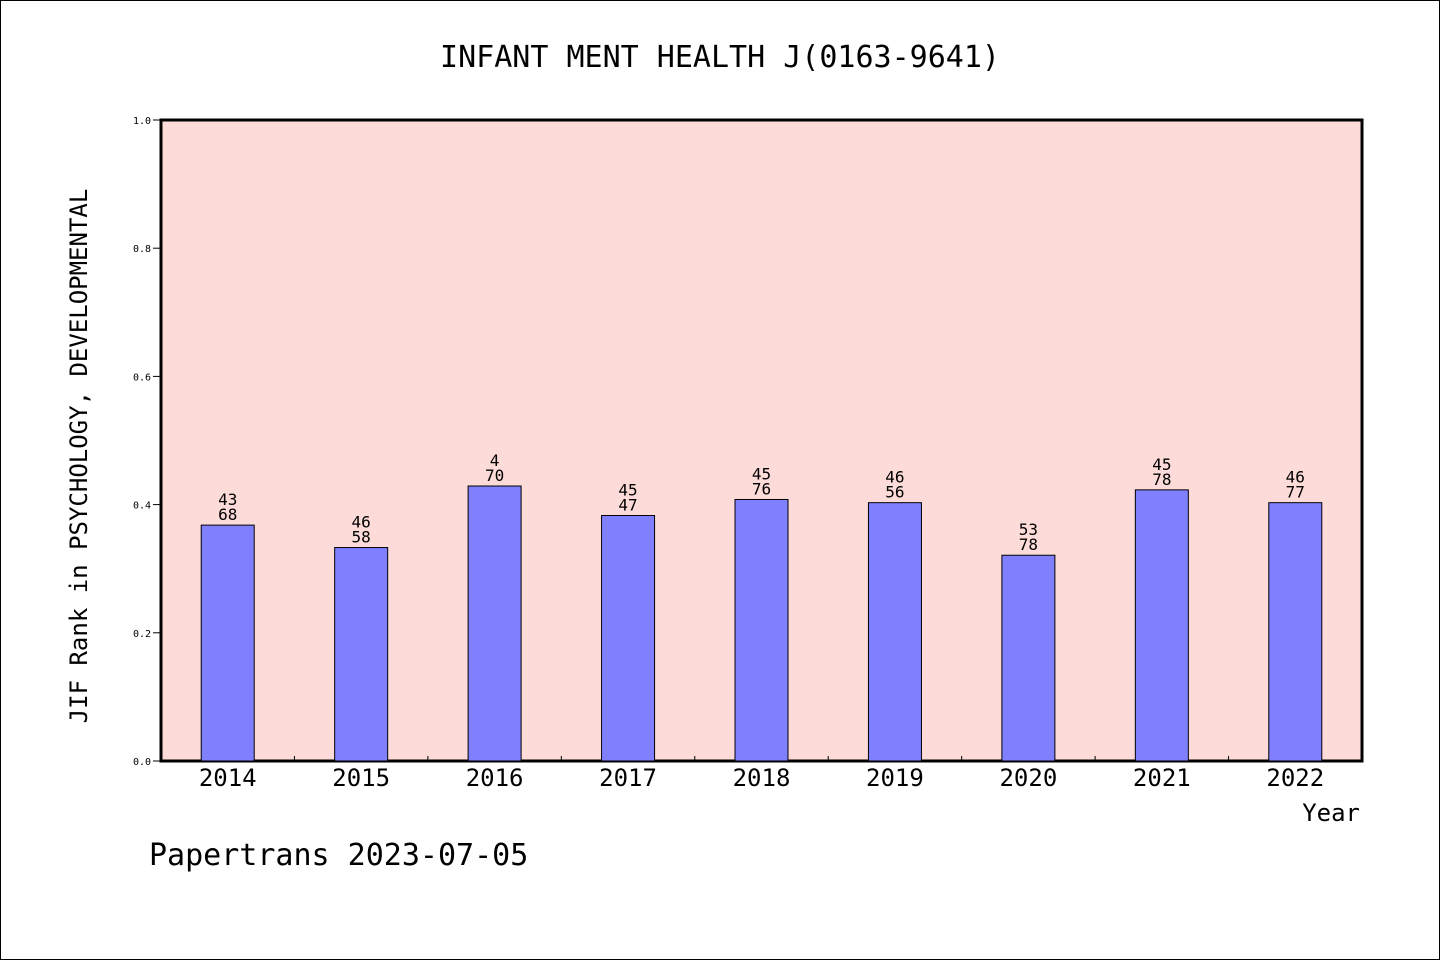 The width and height of the screenshot is (1440, 964). I want to click on bar-rank-label: 53, so click(1028, 529).